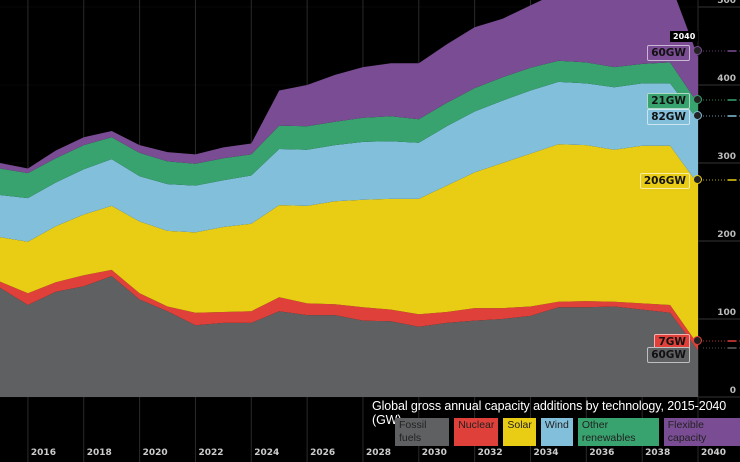 This screenshot has height=462, width=740. Describe the element at coordinates (618, 432) in the screenshot. I see `legend-item-other-renewables: Other renewables` at that location.